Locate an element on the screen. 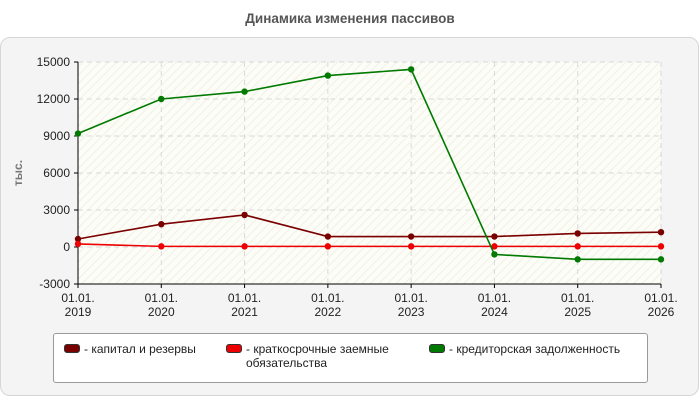 This screenshot has height=400, width=700. chart-title: Динамика изменения пассивов is located at coordinates (350, 18).